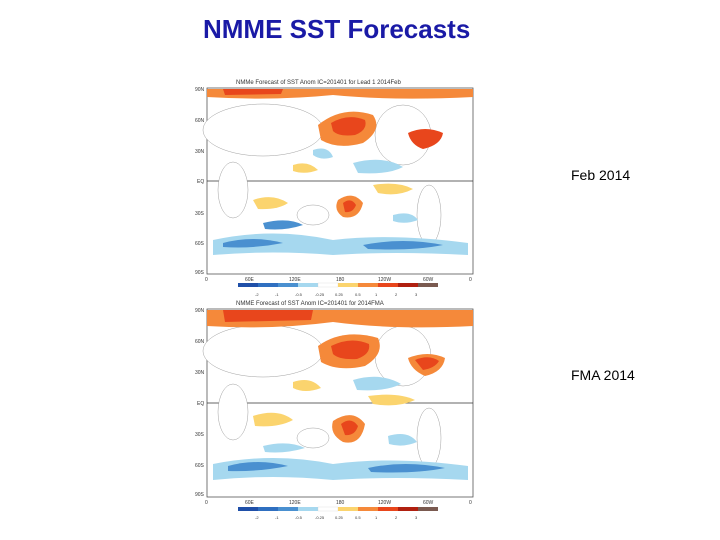 The image size is (720, 540). Describe the element at coordinates (603, 375) in the screenshot. I see `panel-label-fma: FMA 2014` at that location.